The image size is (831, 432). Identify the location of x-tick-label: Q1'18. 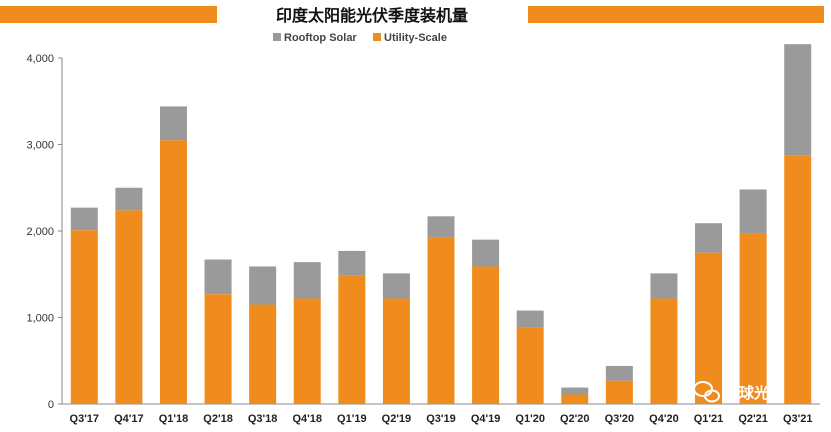
(174, 419).